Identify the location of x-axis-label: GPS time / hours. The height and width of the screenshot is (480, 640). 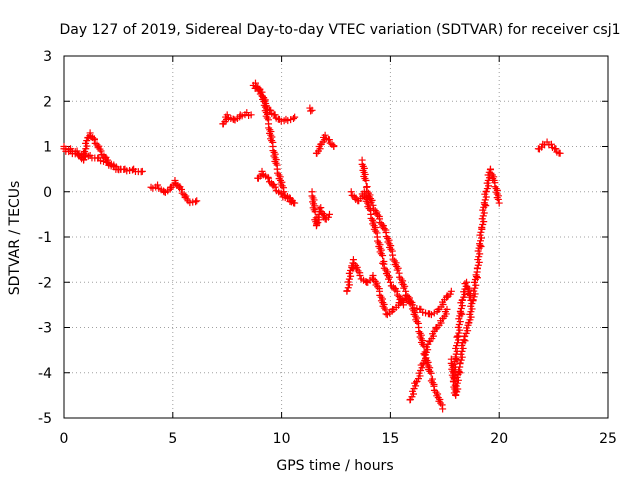
(334, 466).